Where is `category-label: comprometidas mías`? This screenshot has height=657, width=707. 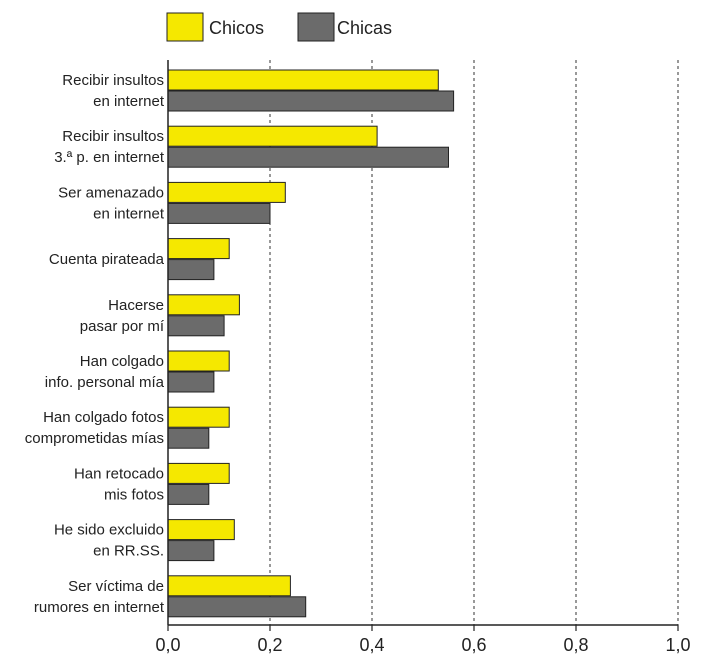
category-label: comprometidas mías is located at coordinates (94, 438).